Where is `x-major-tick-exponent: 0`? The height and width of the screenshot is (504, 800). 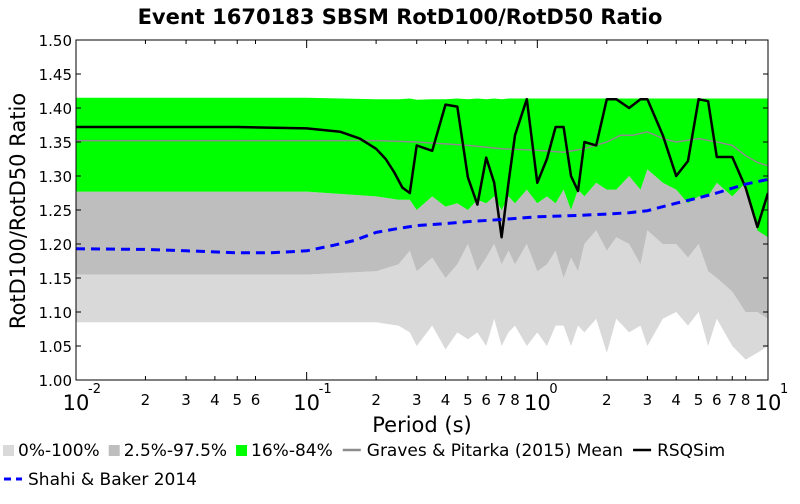 x-major-tick-exponent: 0 is located at coordinates (553, 389).